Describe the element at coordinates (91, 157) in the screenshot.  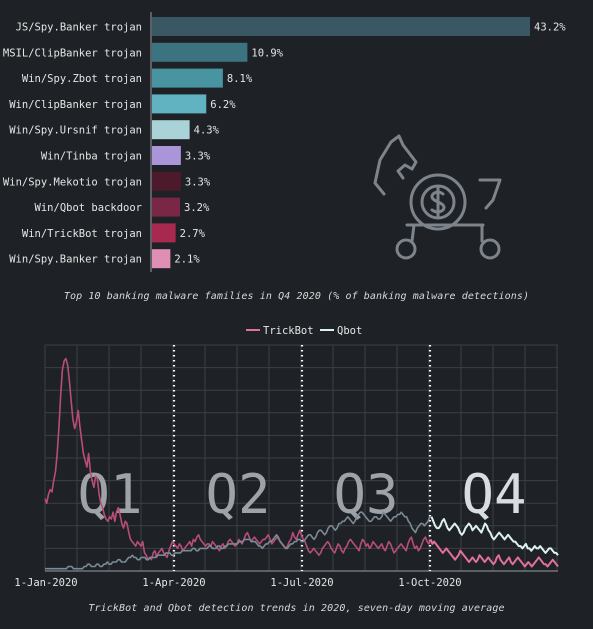
I see `bar-category-label: Win/Tinba trojan` at that location.